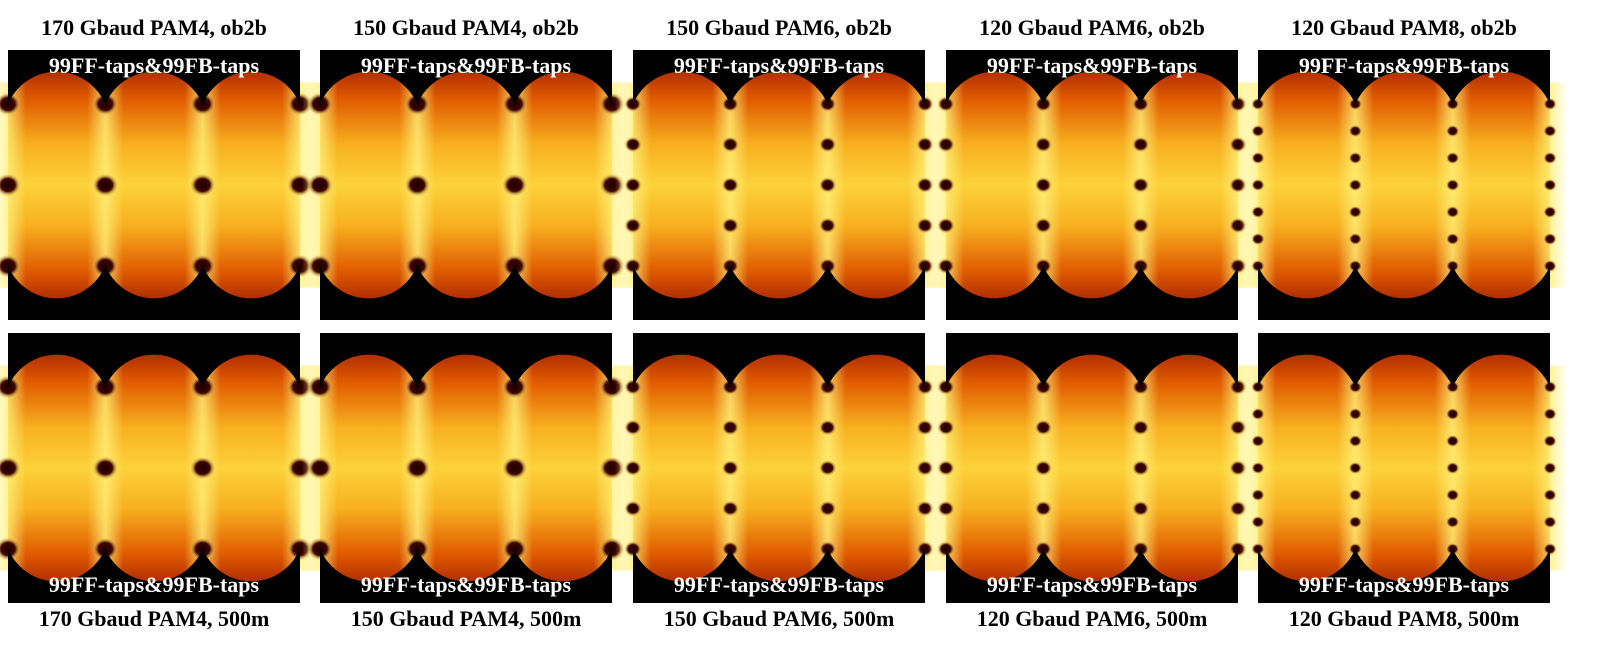 The height and width of the screenshot is (664, 1612). What do you see at coordinates (466, 618) in the screenshot?
I see `panel-title: 150 Gbaud PAM4, 500m` at bounding box center [466, 618].